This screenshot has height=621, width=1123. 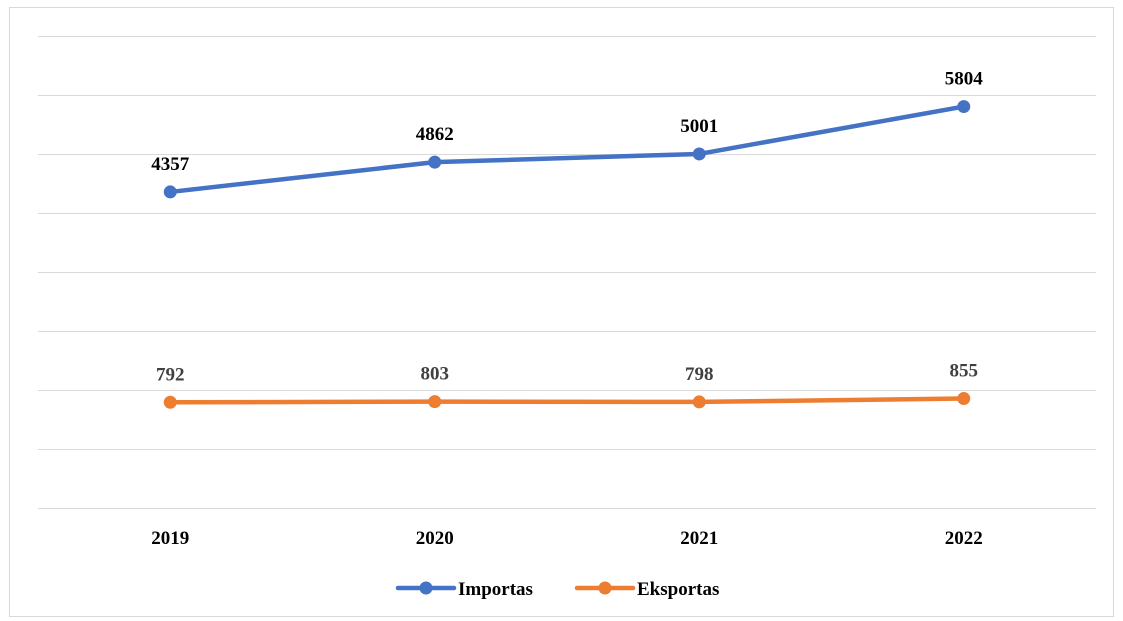 I want to click on series-eksportas: 792 803 798 855, so click(x=567, y=385).